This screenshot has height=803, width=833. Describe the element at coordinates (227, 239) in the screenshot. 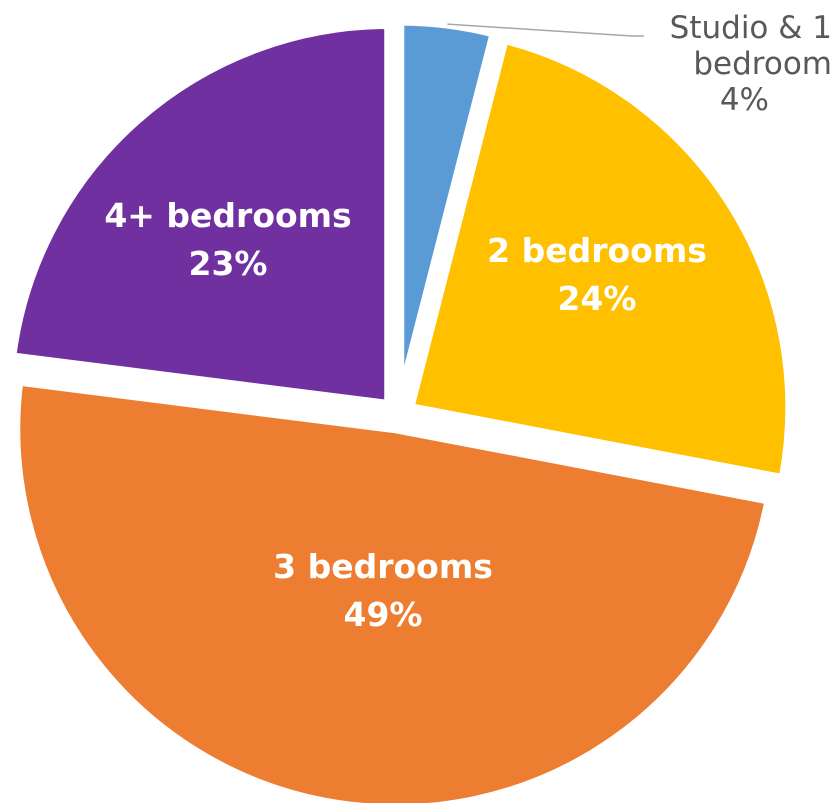

I see `slice-label-4-bedrooms: 4+ bedrooms 23%` at that location.